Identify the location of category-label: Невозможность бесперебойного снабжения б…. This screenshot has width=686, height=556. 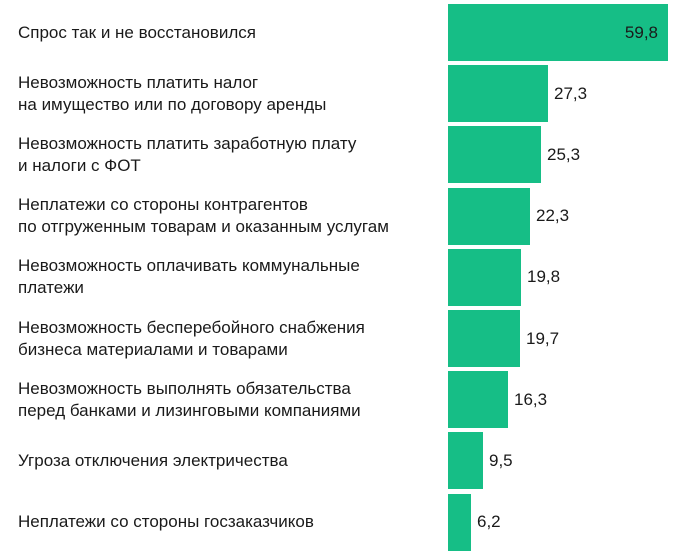
(191, 338).